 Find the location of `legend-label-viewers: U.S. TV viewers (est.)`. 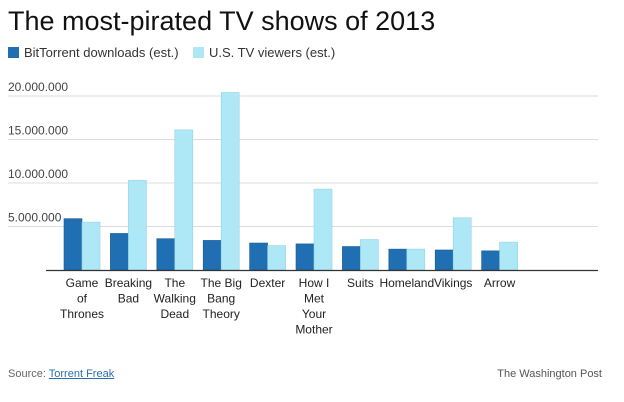

legend-label-viewers: U.S. TV viewers (est.) is located at coordinates (272, 52).